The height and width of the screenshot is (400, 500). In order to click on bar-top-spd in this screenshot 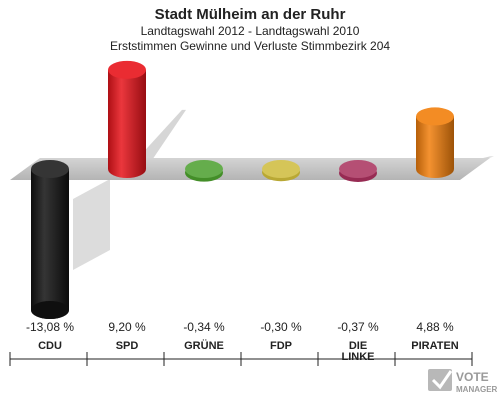, I will do `click(127, 69)`.